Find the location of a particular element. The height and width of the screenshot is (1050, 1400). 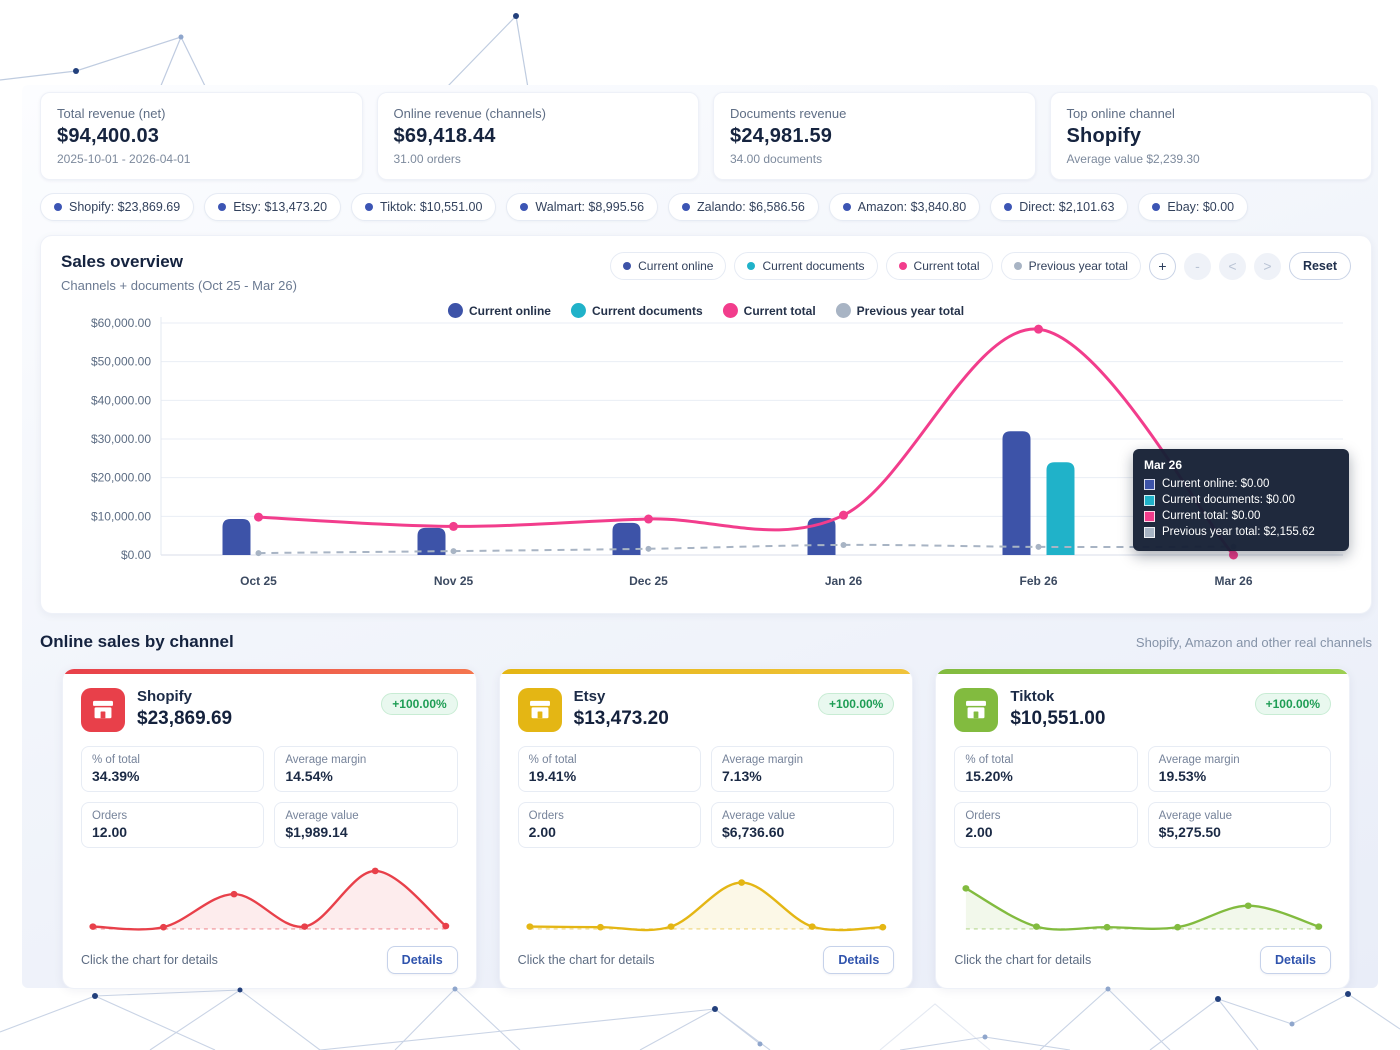

stat-label: Online revenue (channels) is located at coordinates (469, 113).